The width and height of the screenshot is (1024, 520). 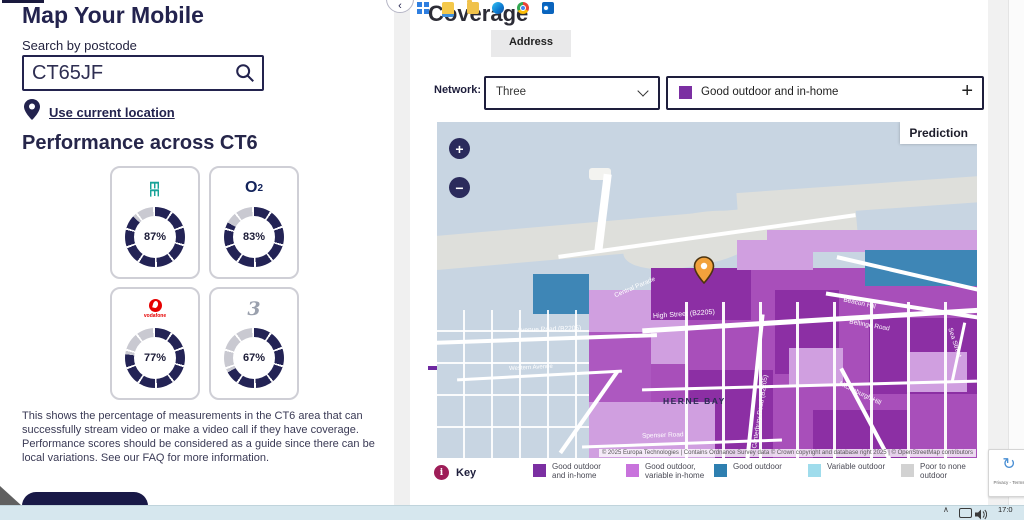 What do you see at coordinates (402, 252) in the screenshot?
I see `panel-divider` at bounding box center [402, 252].